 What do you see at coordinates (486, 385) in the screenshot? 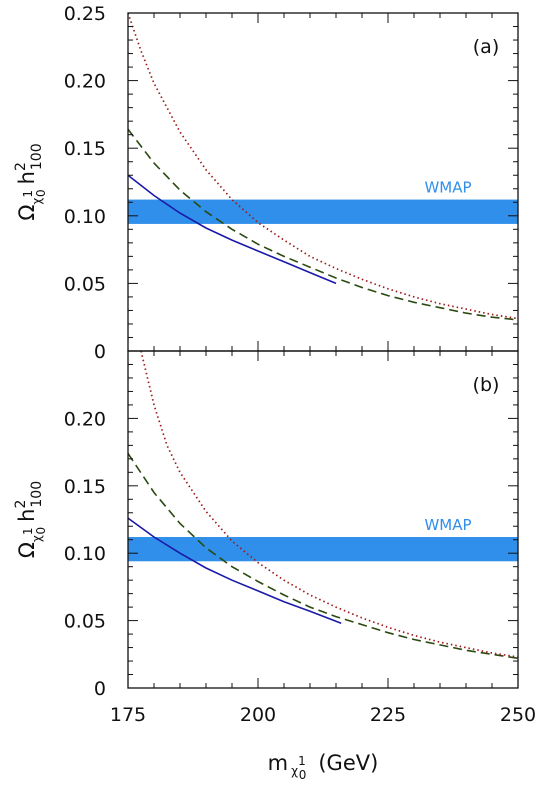
I see `panel-label: (b)` at bounding box center [486, 385].